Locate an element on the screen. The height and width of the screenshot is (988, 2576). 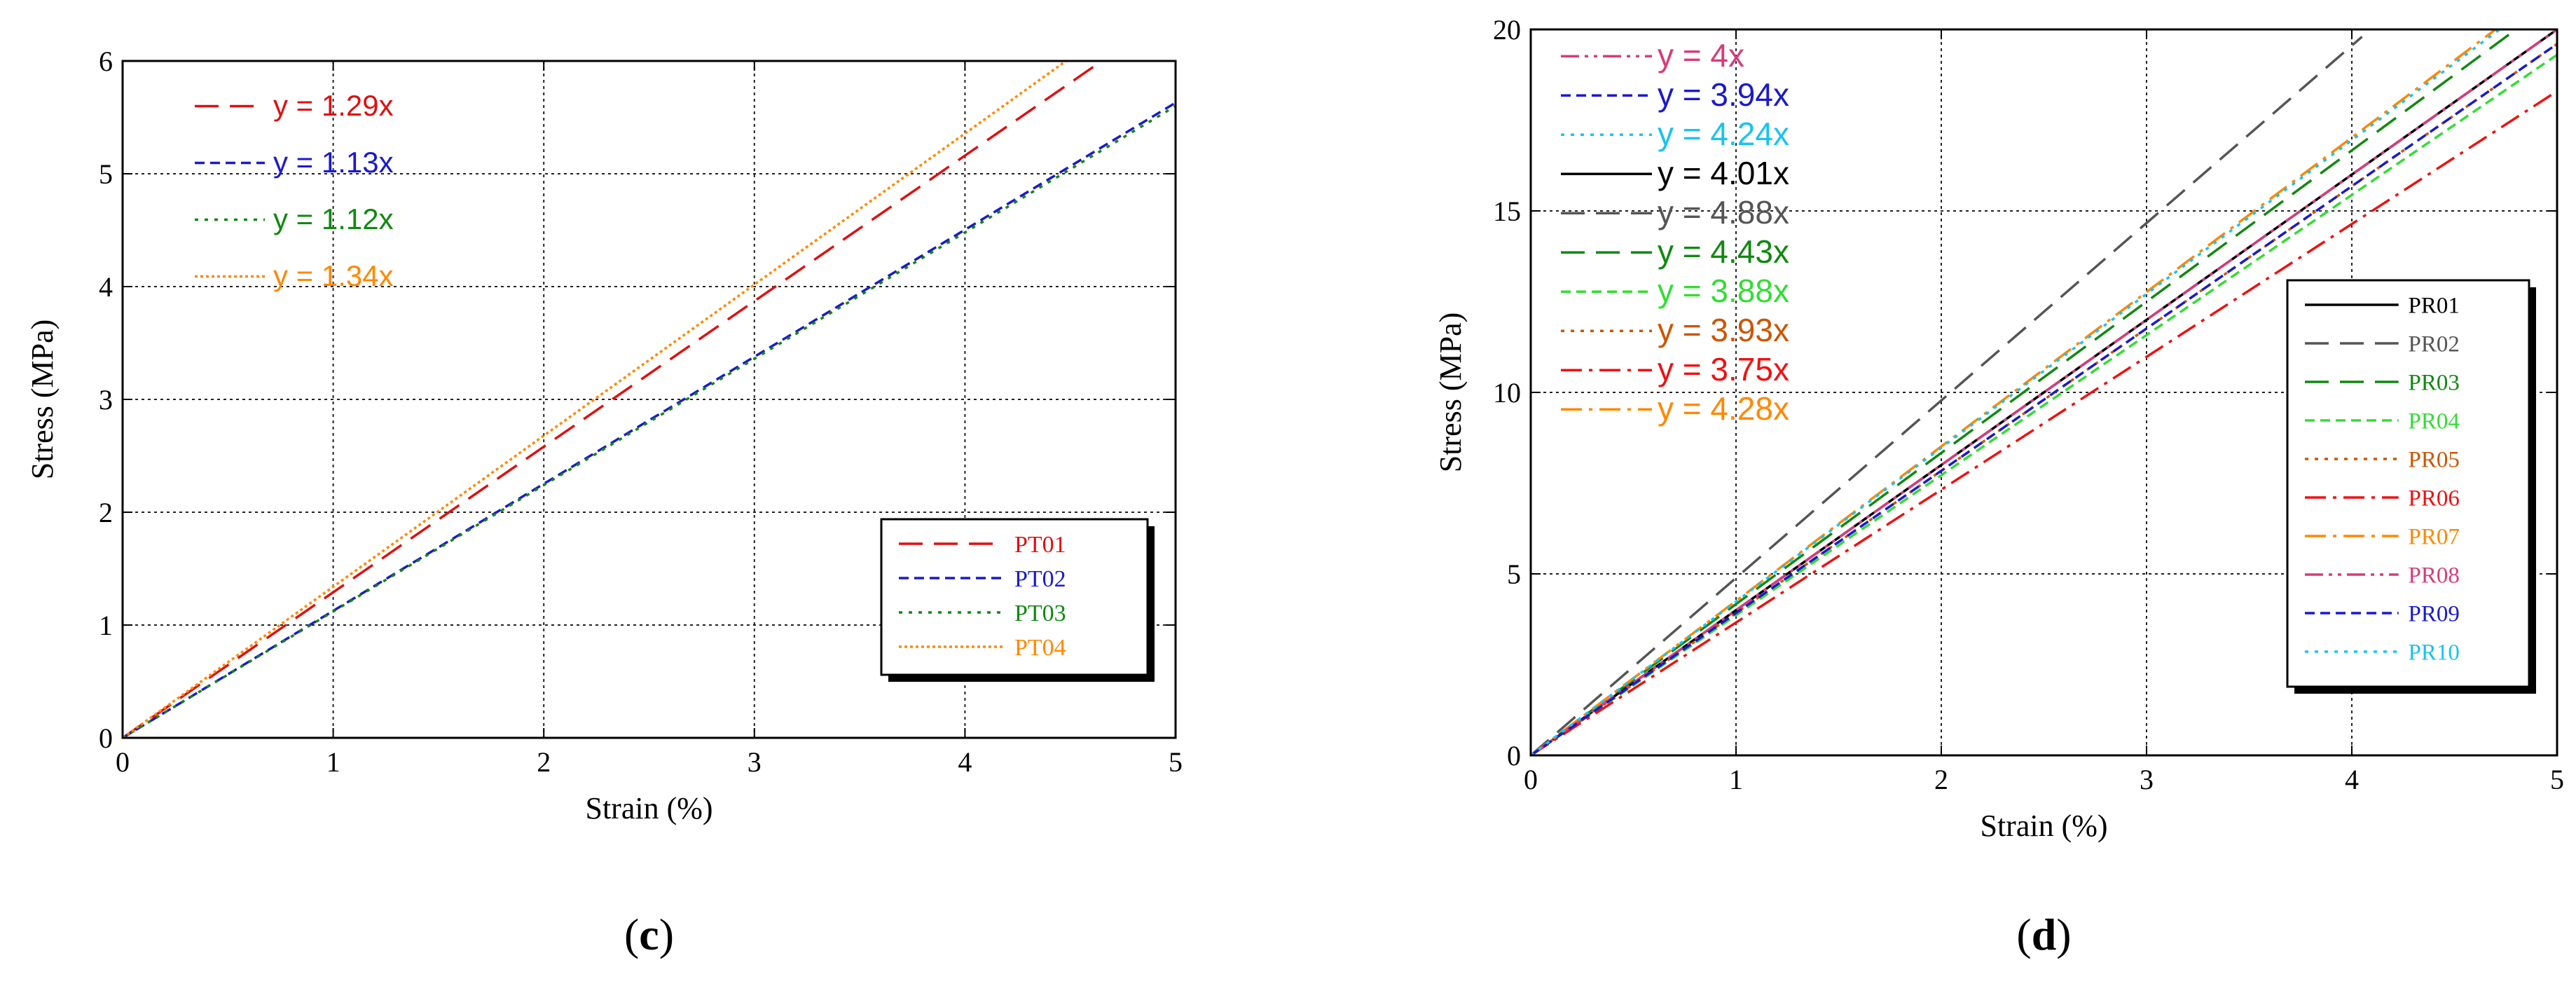
fit-equation-label: y = 3.88x is located at coordinates (1723, 291).